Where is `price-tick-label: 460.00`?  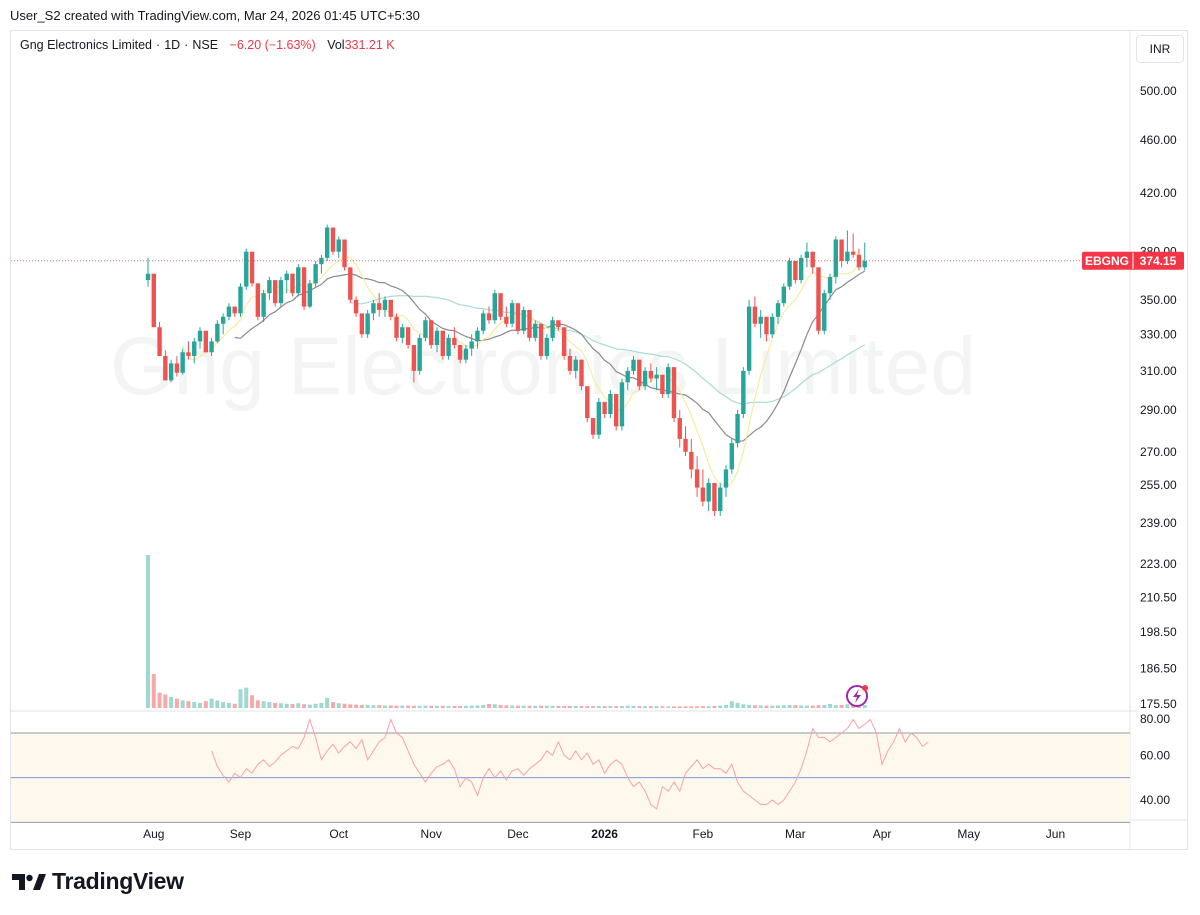
price-tick-label: 460.00 is located at coordinates (1158, 140).